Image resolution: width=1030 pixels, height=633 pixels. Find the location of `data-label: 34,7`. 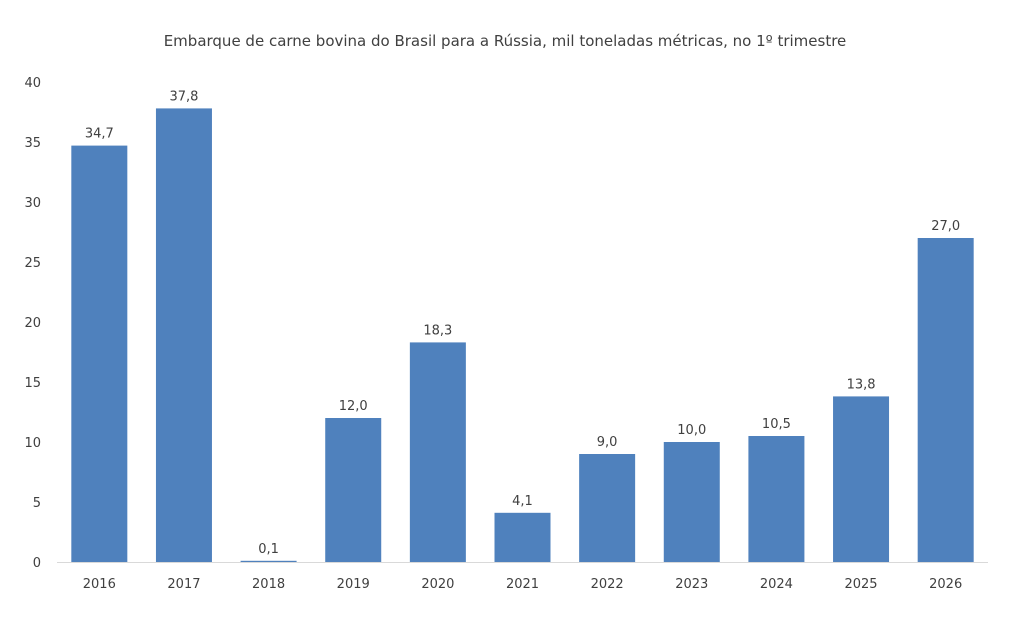

data-label: 34,7 is located at coordinates (99, 134).